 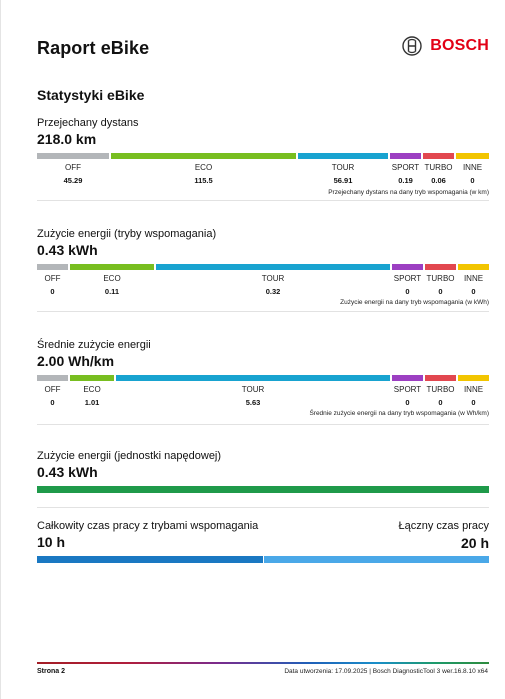 I want to click on page-number: Strona 2, so click(x=51, y=671).